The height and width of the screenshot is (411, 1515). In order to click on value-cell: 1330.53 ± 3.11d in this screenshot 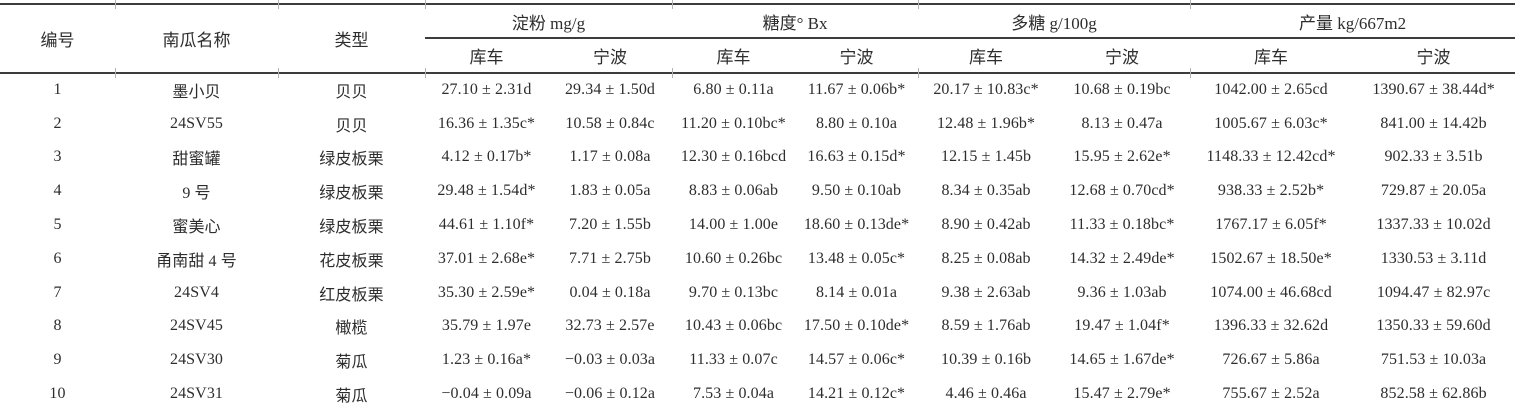, I will do `click(1433, 258)`.